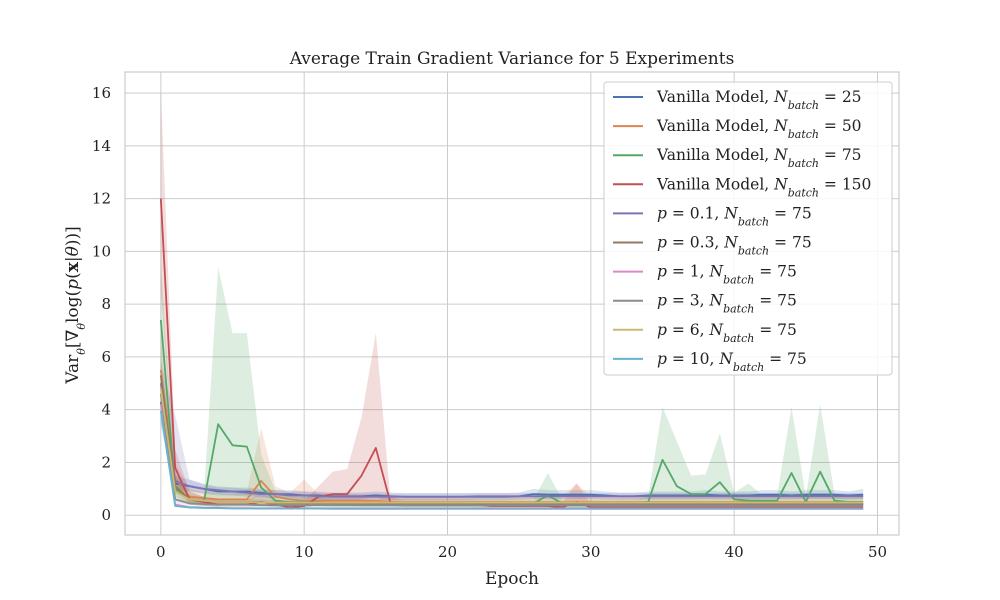 This screenshot has width=1000, height=600. Describe the element at coordinates (161, 552) in the screenshot. I see `x-tick-label: 0` at that location.